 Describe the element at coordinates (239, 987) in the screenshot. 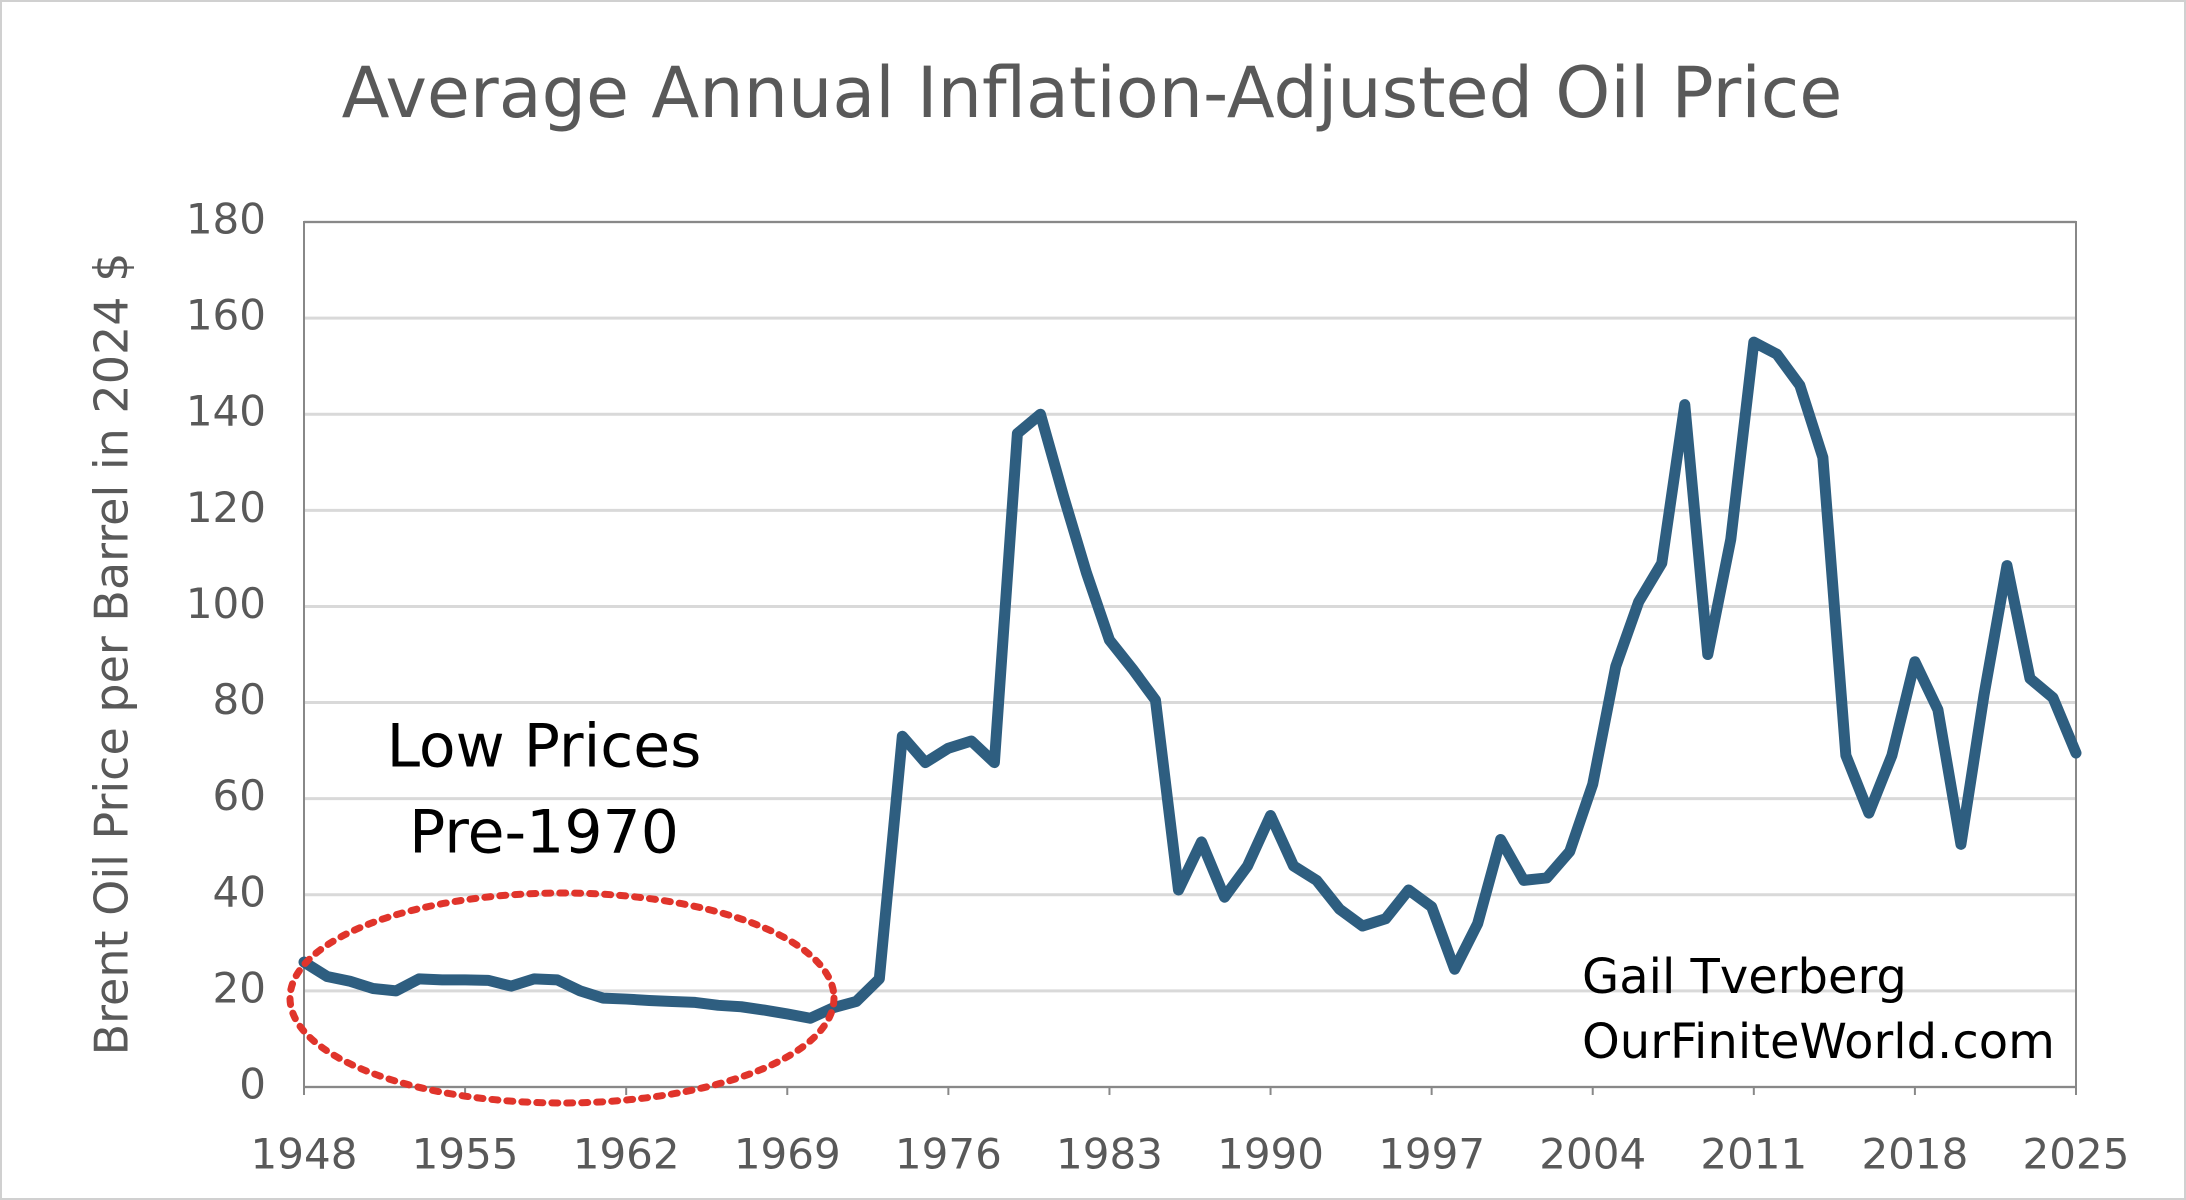

I see `y-tick-label: 20` at that location.